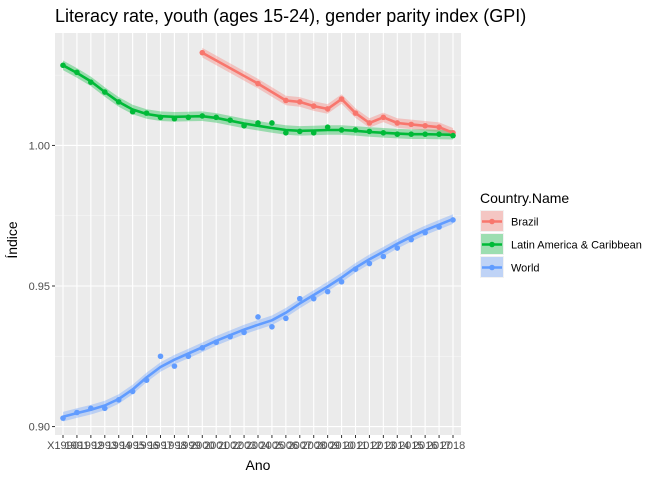 The image size is (672, 480). Describe the element at coordinates (39, 428) in the screenshot. I see `y-tick-label: 0.90` at that location.